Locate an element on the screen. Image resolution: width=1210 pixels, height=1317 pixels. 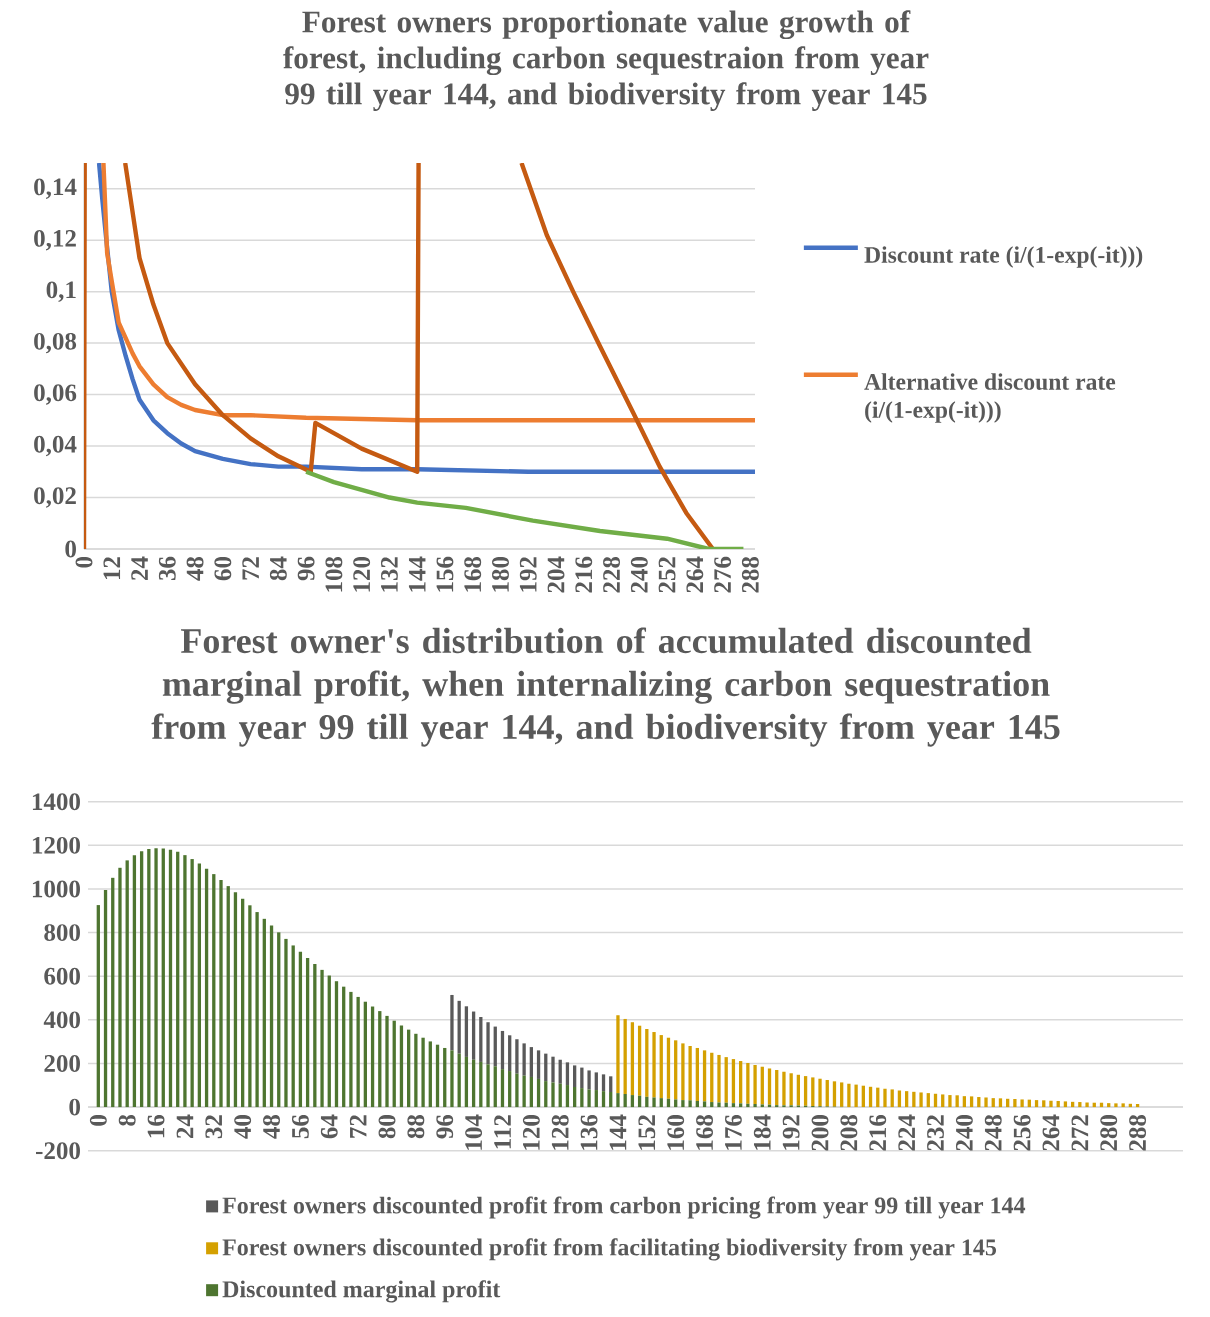
y-tick-label: 0,08 is located at coordinates (55, 343).